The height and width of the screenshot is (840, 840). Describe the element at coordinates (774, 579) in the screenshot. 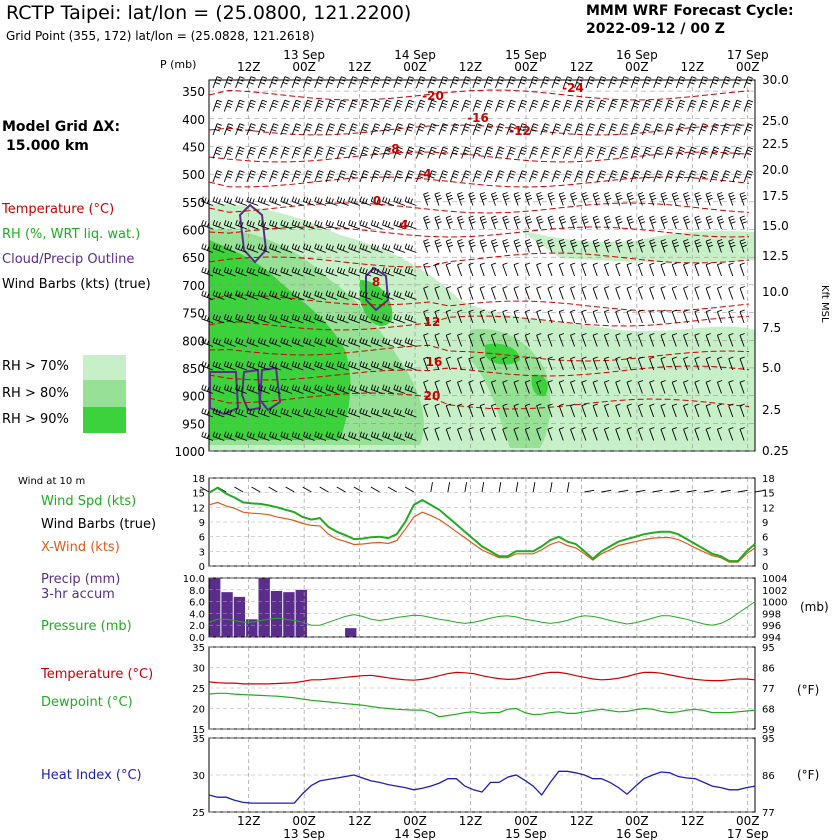

I see `right-tick-label: 1004` at that location.